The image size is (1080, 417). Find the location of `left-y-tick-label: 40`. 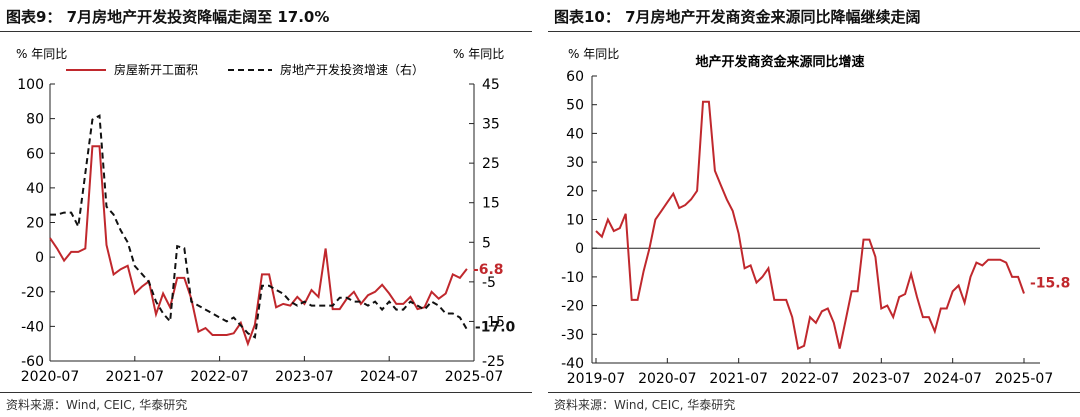

left-y-tick-label: 40 is located at coordinates (35, 189).